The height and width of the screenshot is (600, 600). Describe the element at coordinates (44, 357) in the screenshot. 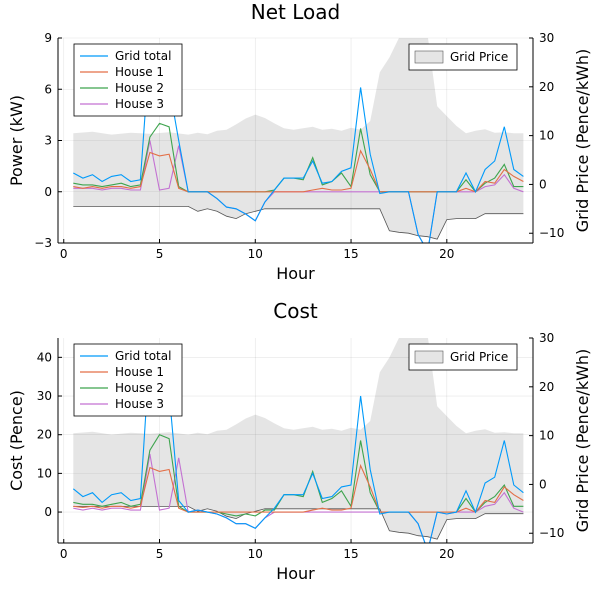

I see `y-tick-label: 40` at that location.